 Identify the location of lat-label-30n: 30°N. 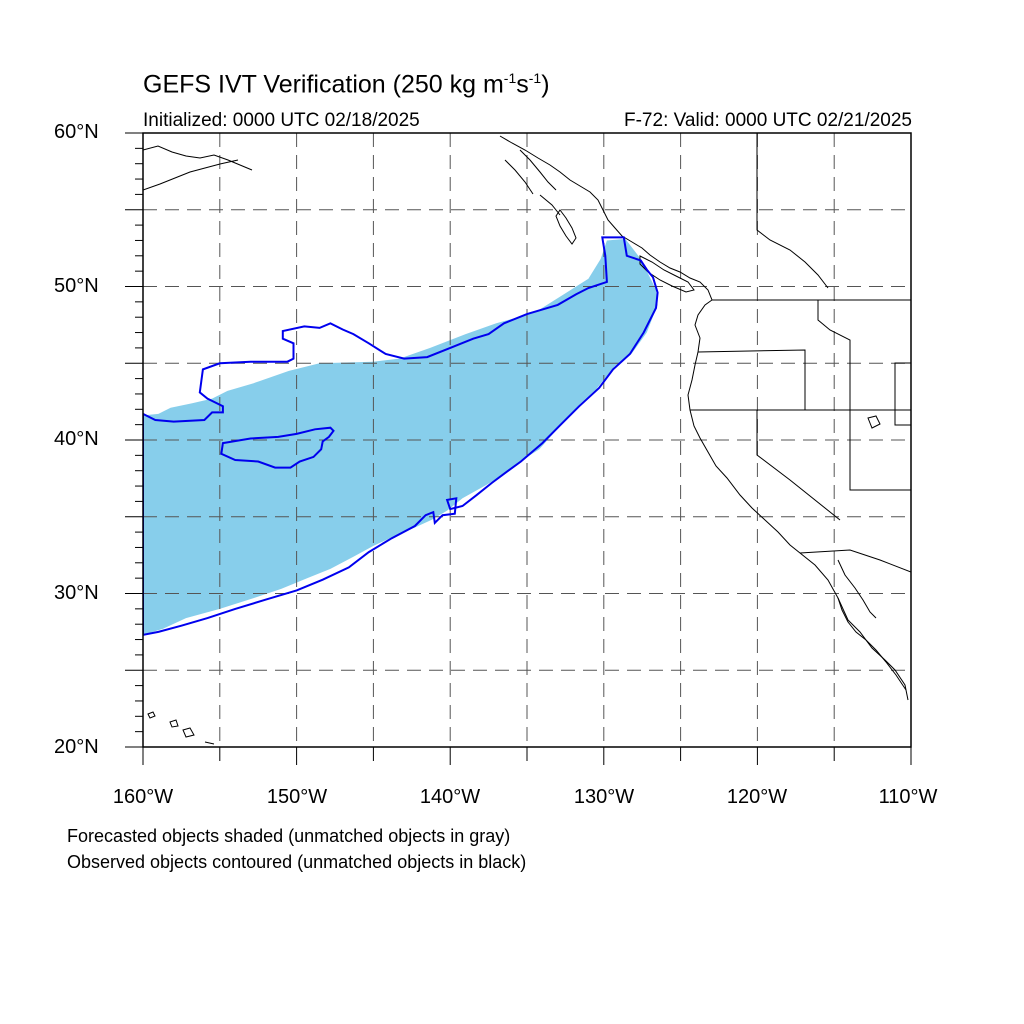
(76, 593).